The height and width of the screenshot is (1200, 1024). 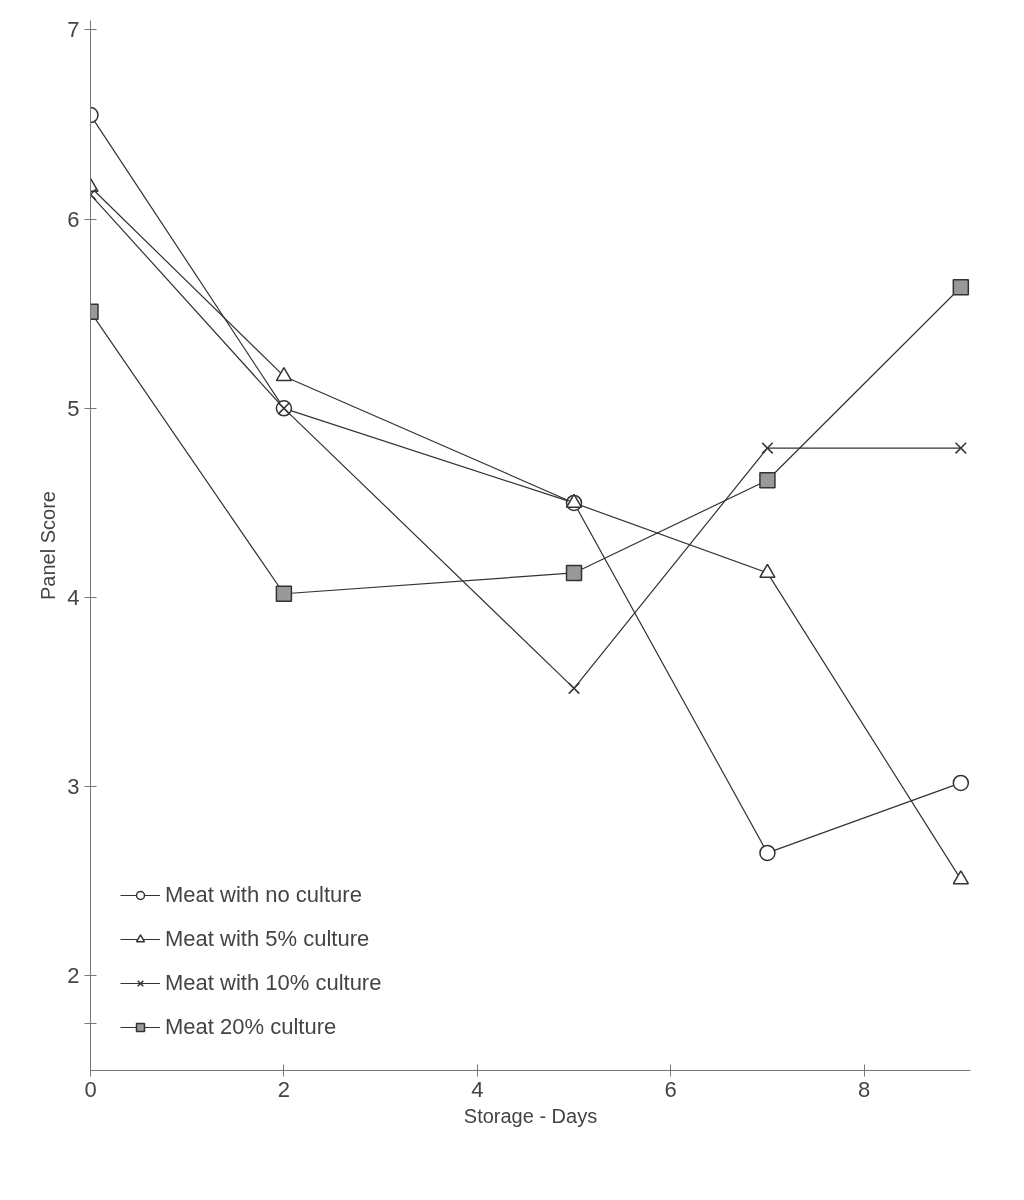 What do you see at coordinates (670, 1089) in the screenshot?
I see `x-tick-label: 6` at bounding box center [670, 1089].